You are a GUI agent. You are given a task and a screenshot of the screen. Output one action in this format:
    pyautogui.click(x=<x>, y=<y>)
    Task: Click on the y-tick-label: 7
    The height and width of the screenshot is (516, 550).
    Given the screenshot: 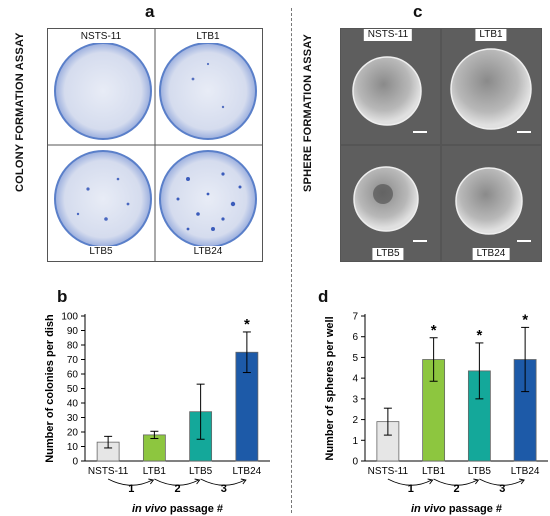 What is the action you would take?
    pyautogui.click(x=355, y=317)
    